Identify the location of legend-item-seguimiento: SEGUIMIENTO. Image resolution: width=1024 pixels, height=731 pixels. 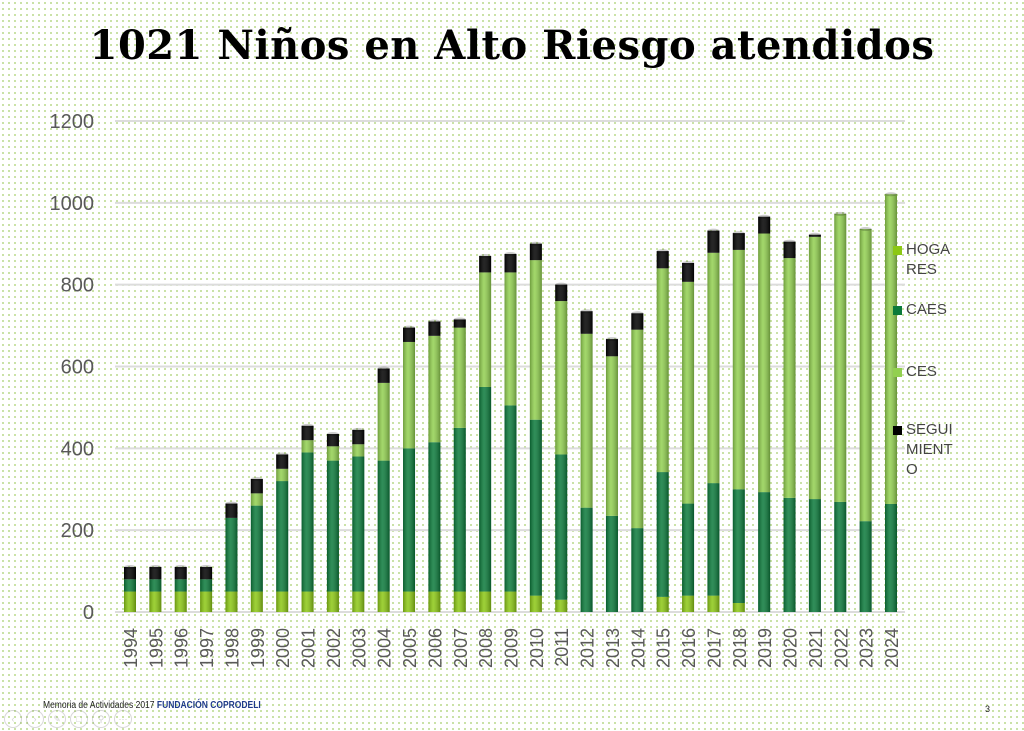
(928, 450).